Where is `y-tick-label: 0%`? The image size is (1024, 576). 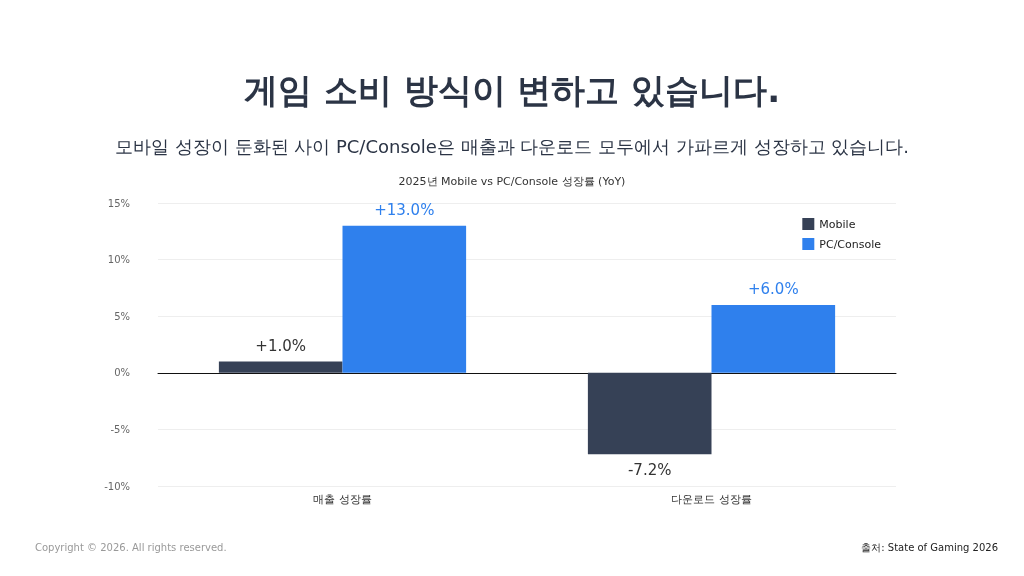 y-tick-label: 0% is located at coordinates (122, 373).